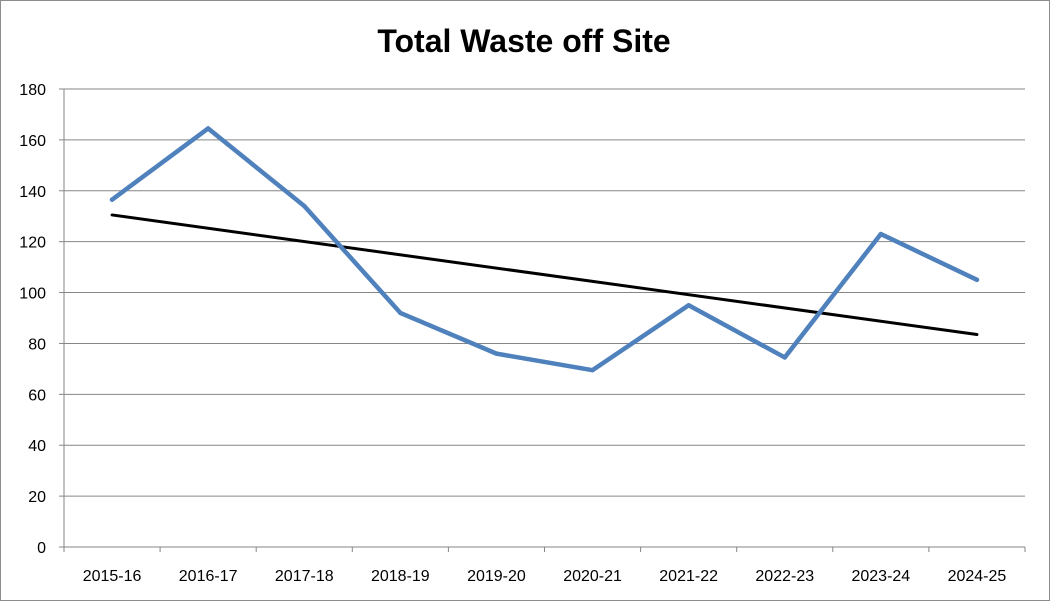 Image resolution: width=1050 pixels, height=601 pixels. What do you see at coordinates (41, 548) in the screenshot?
I see `y-tick-label: 0` at bounding box center [41, 548].